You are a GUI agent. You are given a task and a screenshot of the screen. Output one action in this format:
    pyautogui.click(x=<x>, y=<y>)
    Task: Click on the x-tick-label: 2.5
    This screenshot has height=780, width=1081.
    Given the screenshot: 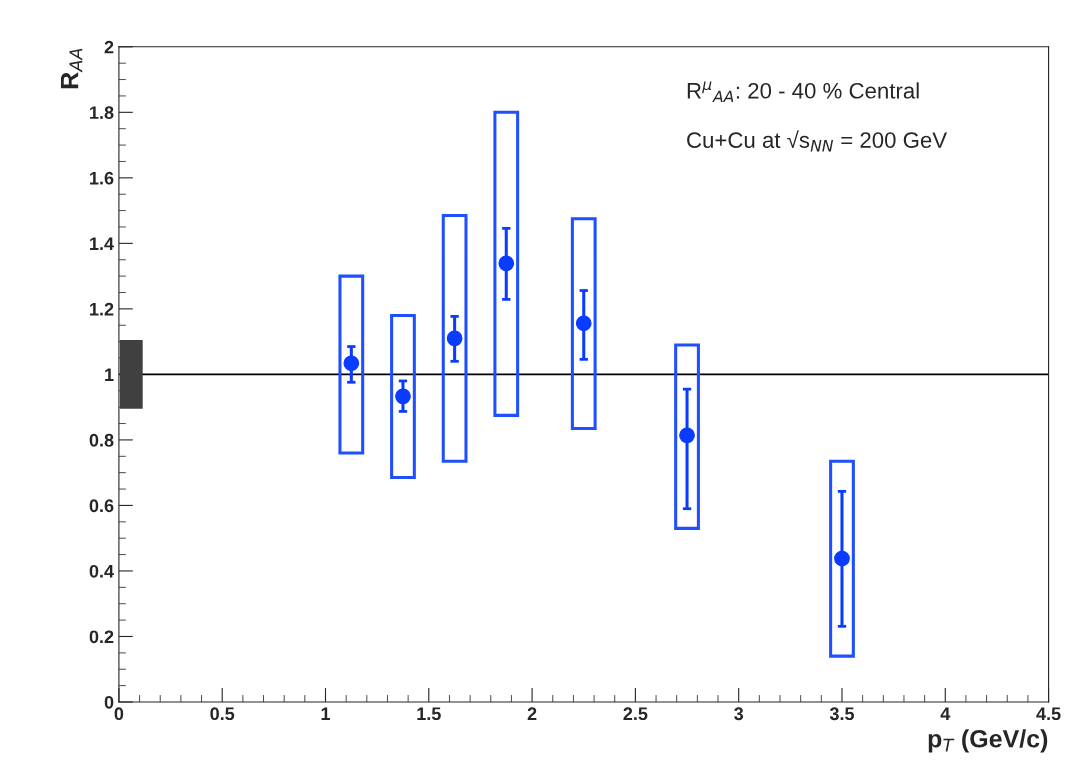 What is the action you would take?
    pyautogui.click(x=635, y=714)
    